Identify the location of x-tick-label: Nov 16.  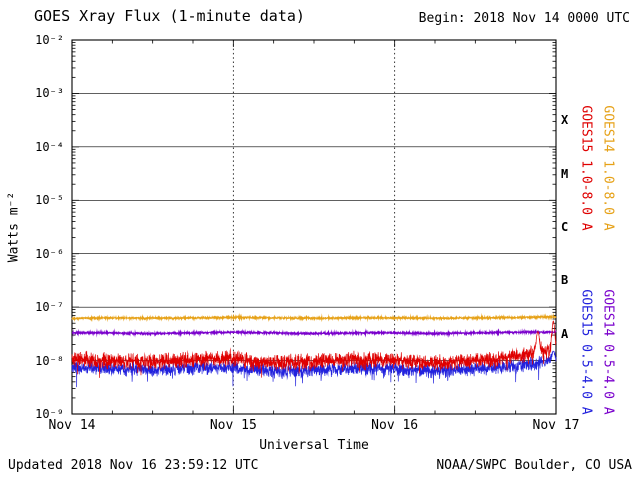
(395, 425).